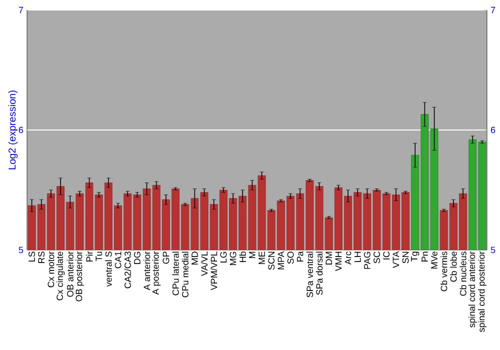  Describe the element at coordinates (405, 258) in the screenshot. I see `x-tick-label: SN` at that location.